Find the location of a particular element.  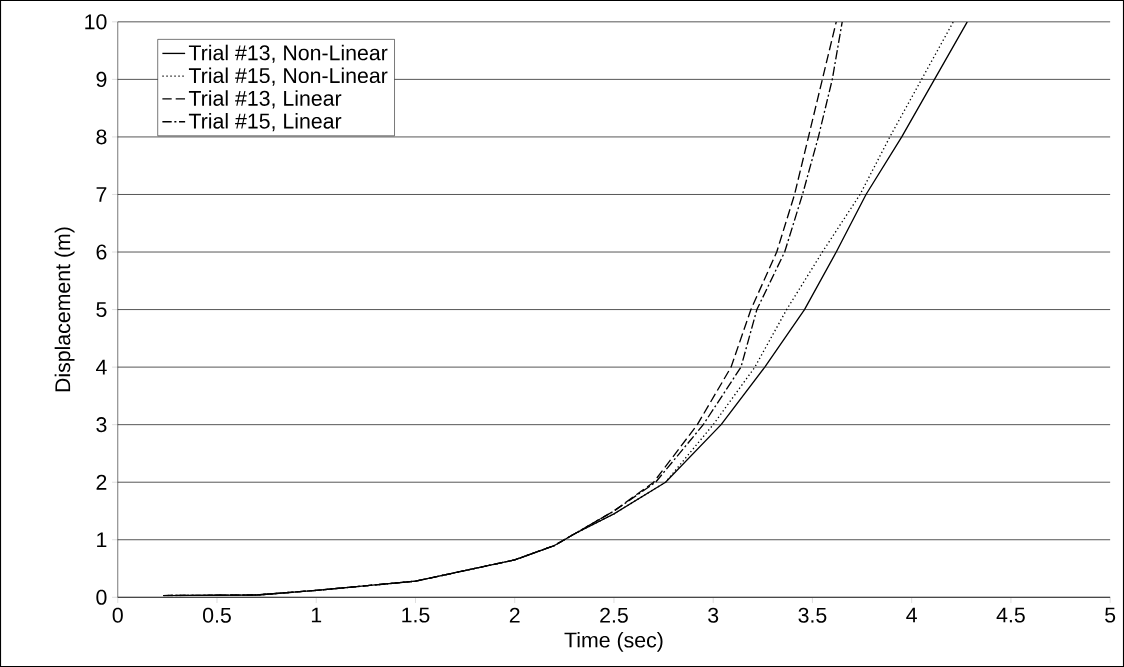

legend-label: Trial #15, Non-Linear is located at coordinates (288, 76).